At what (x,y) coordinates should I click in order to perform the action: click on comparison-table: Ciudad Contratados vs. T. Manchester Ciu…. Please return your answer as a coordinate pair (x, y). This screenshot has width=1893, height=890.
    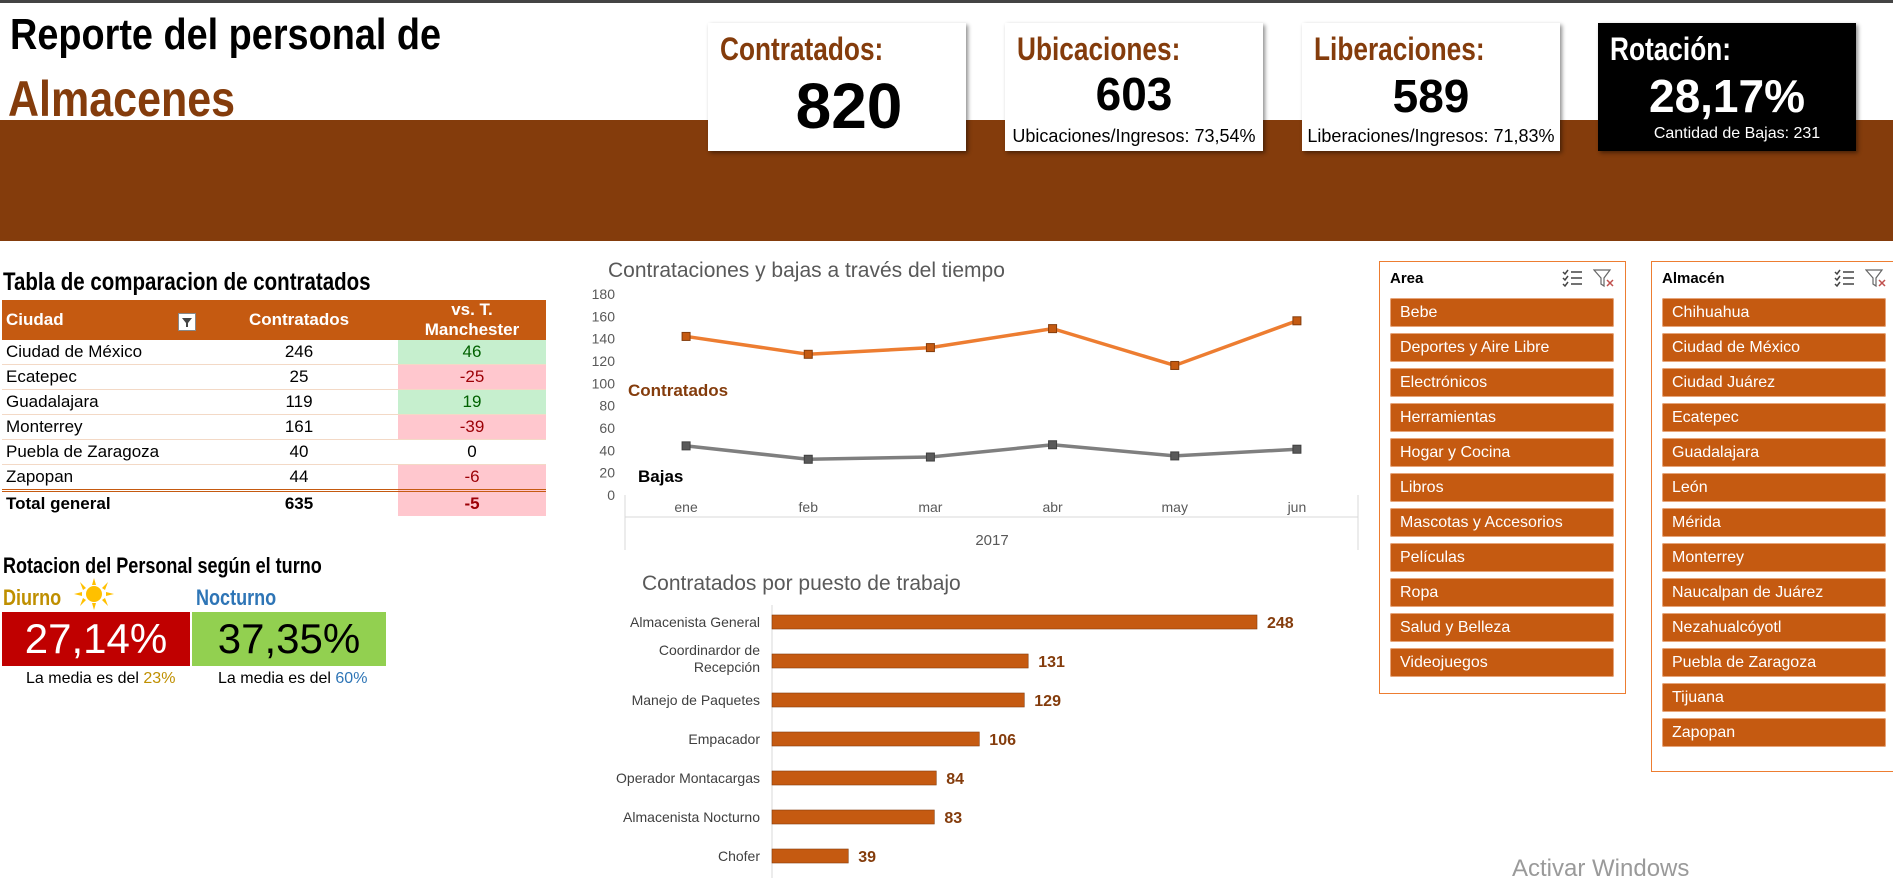
    Looking at the image, I should click on (274, 408).